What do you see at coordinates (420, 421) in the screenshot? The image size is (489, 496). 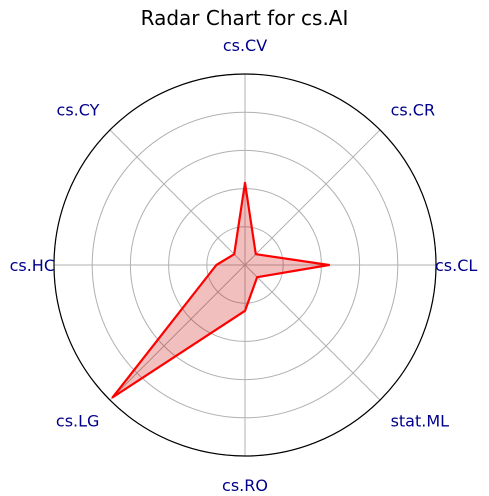 I see `axis-label-stat-ml: stat.ML` at bounding box center [420, 421].